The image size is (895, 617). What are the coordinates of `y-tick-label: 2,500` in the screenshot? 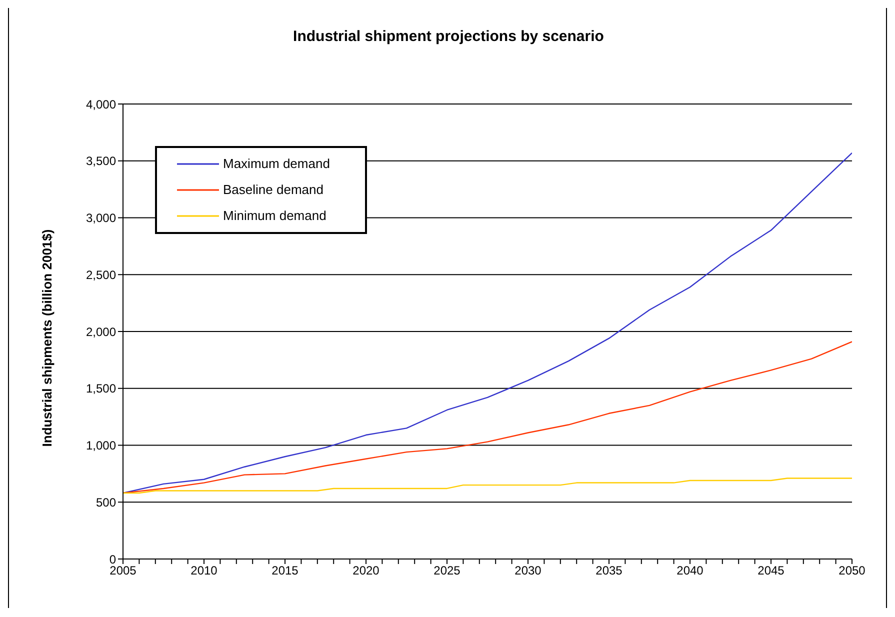 It's located at (101, 275).